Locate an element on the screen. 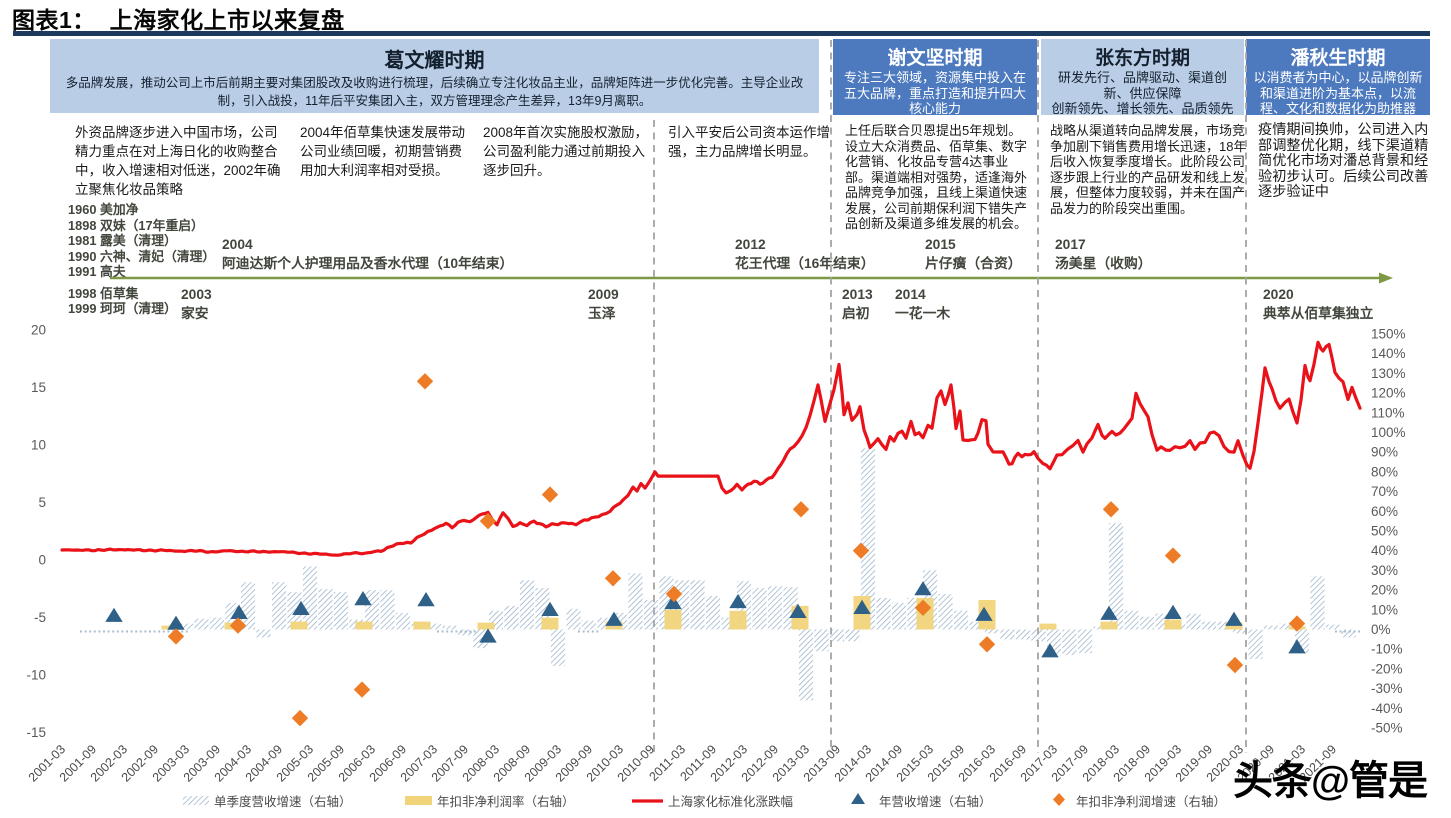  svg-text: 10% is located at coordinates (1384, 609).